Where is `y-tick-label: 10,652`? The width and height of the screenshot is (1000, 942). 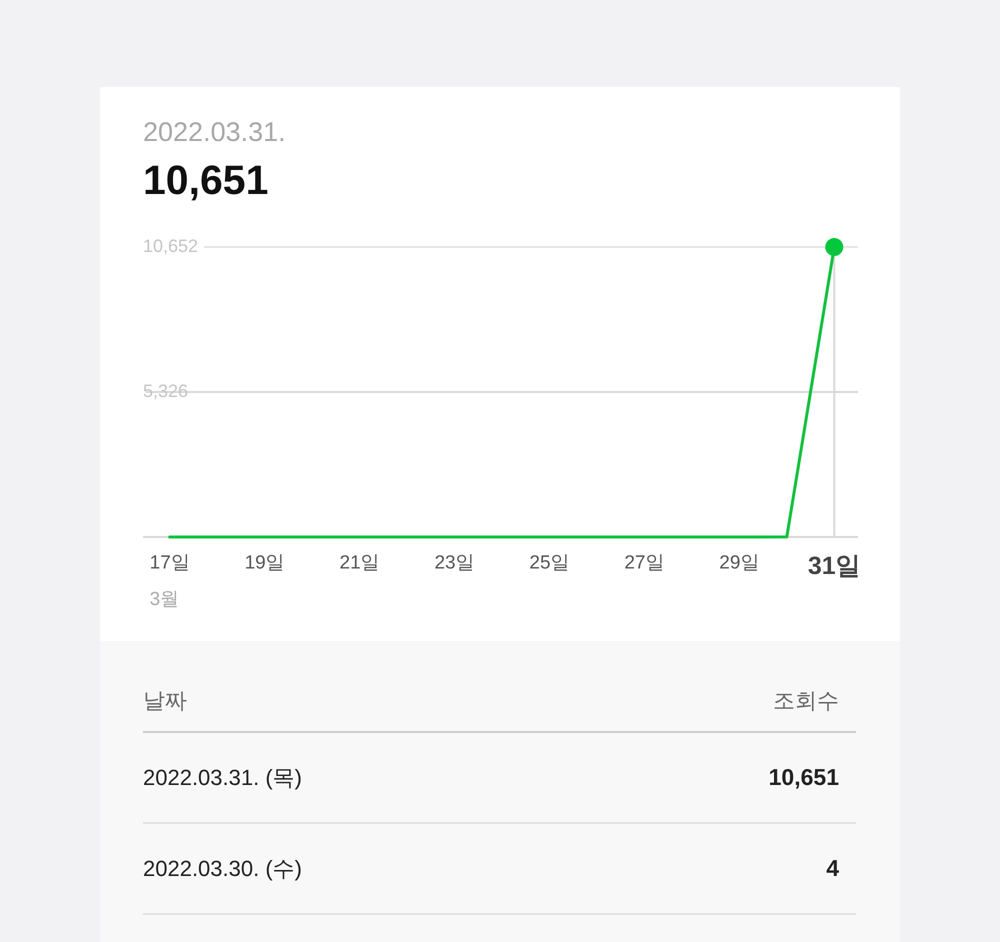 y-tick-label: 10,652 is located at coordinates (170, 246).